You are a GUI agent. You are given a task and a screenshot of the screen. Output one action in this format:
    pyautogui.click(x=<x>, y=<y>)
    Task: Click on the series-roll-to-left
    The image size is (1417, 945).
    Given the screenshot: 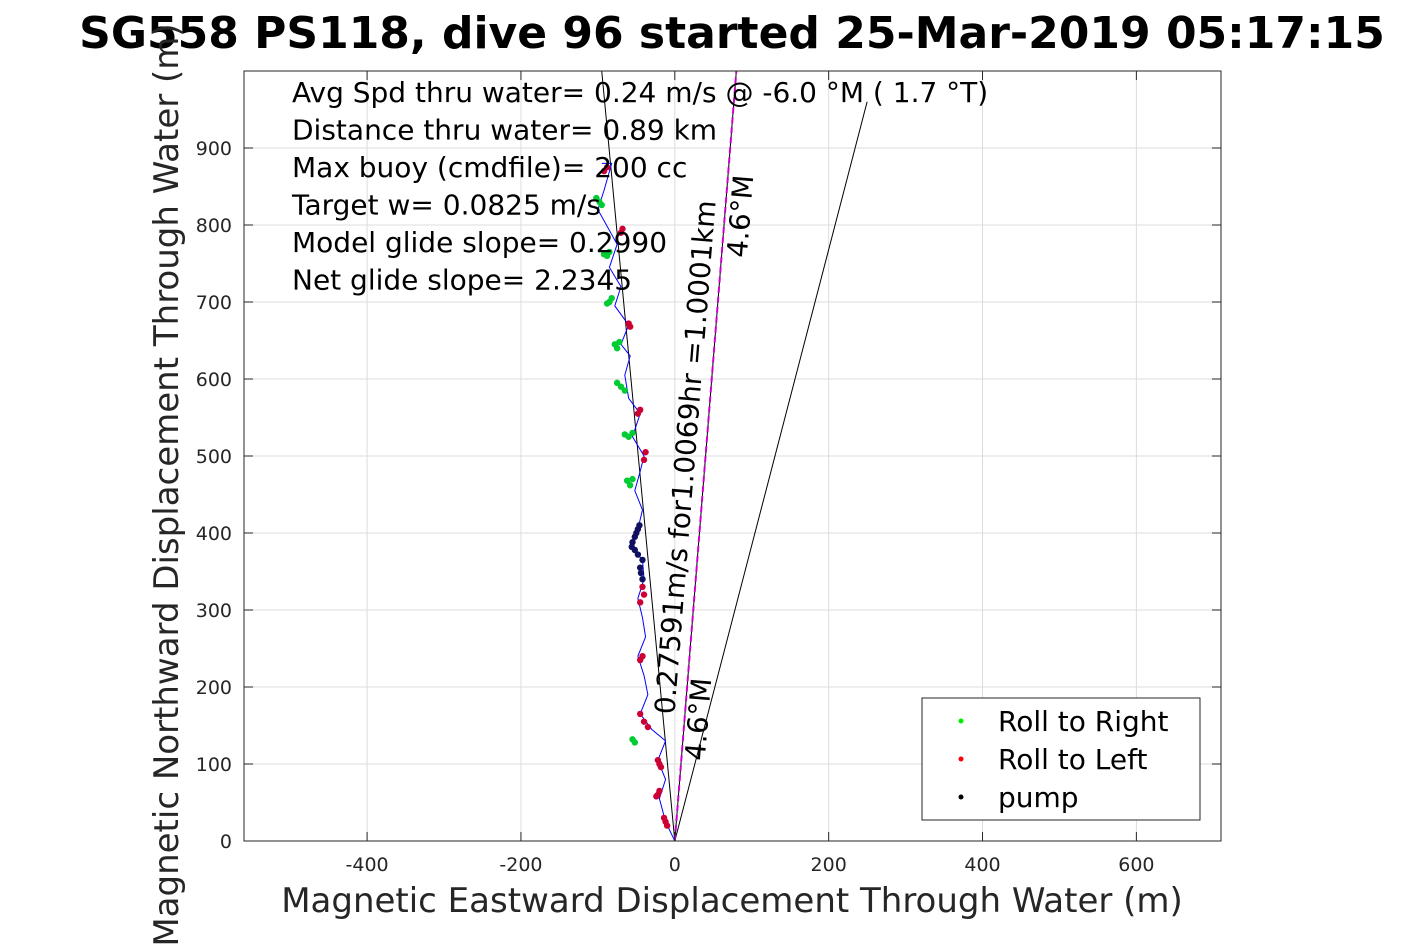 What is the action you would take?
    pyautogui.click(x=635, y=496)
    